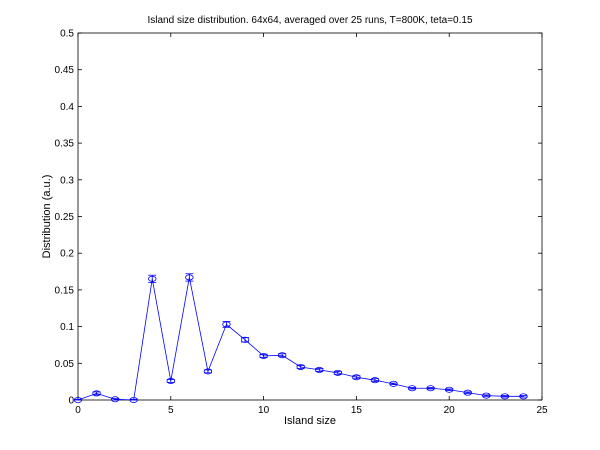  What do you see at coordinates (67, 254) in the screenshot?
I see `y-tick-label: 0.2` at bounding box center [67, 254].